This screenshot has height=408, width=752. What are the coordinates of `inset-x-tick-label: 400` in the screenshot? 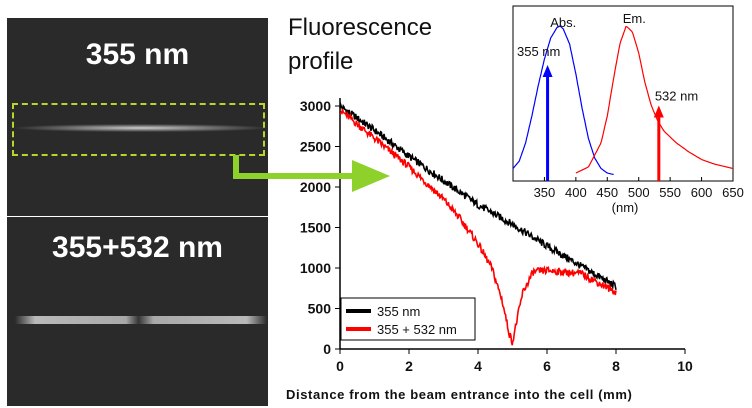 It's located at (576, 192).